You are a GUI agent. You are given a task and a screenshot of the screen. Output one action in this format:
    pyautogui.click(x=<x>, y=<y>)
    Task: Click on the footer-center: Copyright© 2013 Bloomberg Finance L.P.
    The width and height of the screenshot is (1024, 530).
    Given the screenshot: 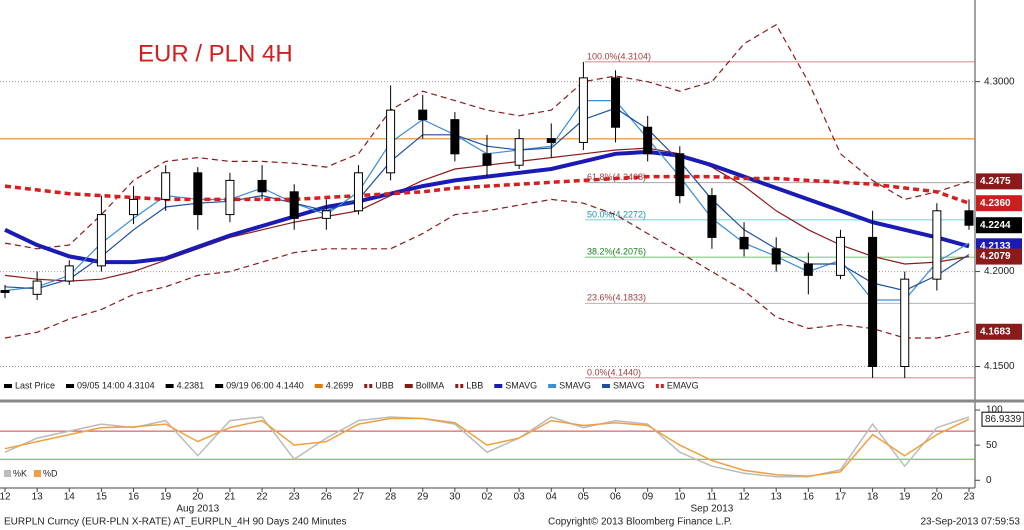 What is the action you would take?
    pyautogui.click(x=640, y=522)
    